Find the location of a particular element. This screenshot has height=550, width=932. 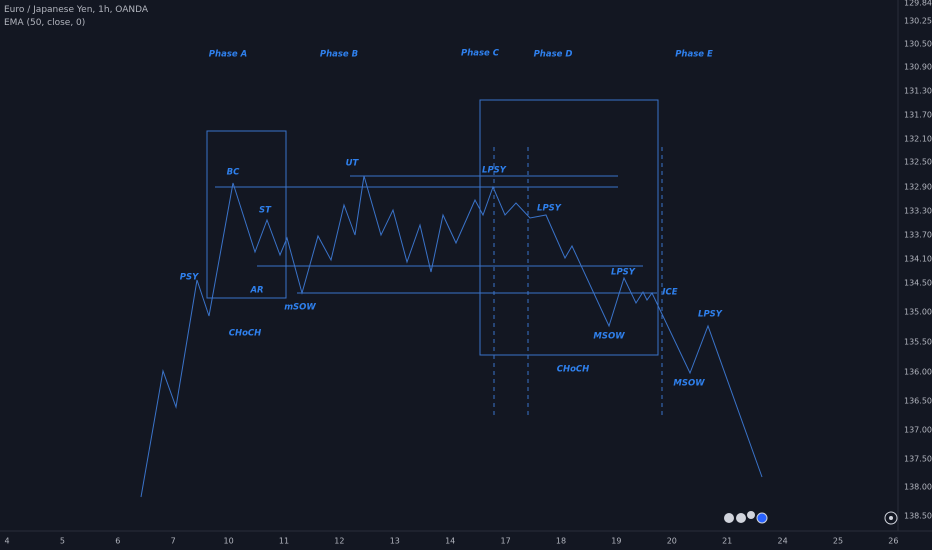

phase-label: Phase A is located at coordinates (228, 55).